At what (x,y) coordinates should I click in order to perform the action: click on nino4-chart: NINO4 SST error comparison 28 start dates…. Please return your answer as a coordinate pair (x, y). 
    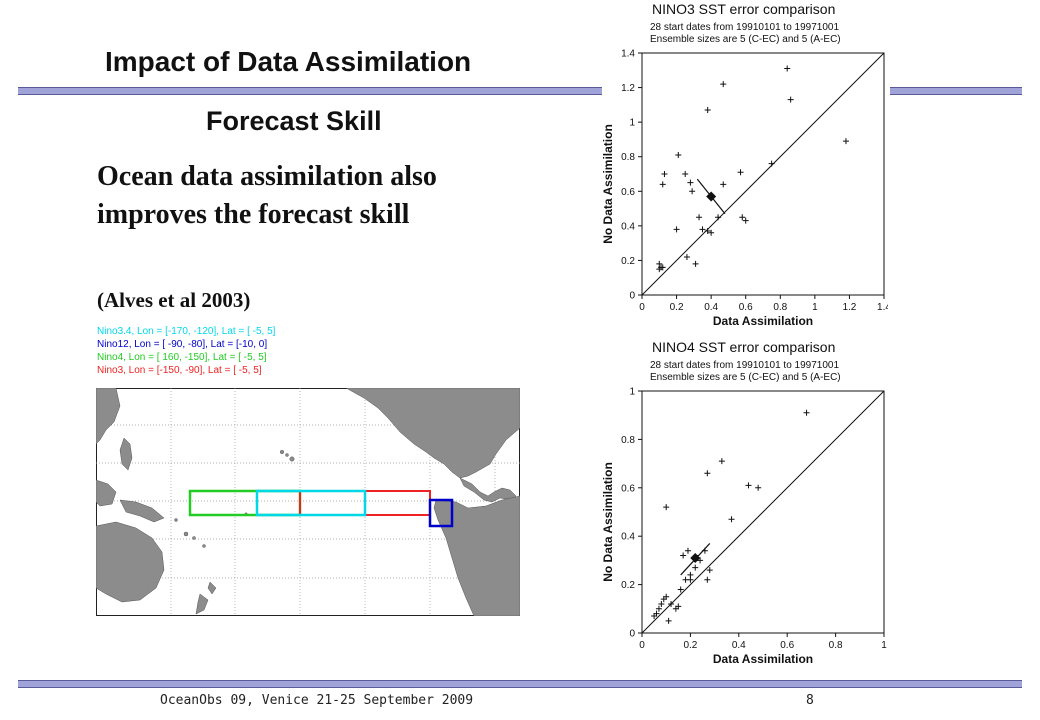
    Looking at the image, I should click on (744, 502).